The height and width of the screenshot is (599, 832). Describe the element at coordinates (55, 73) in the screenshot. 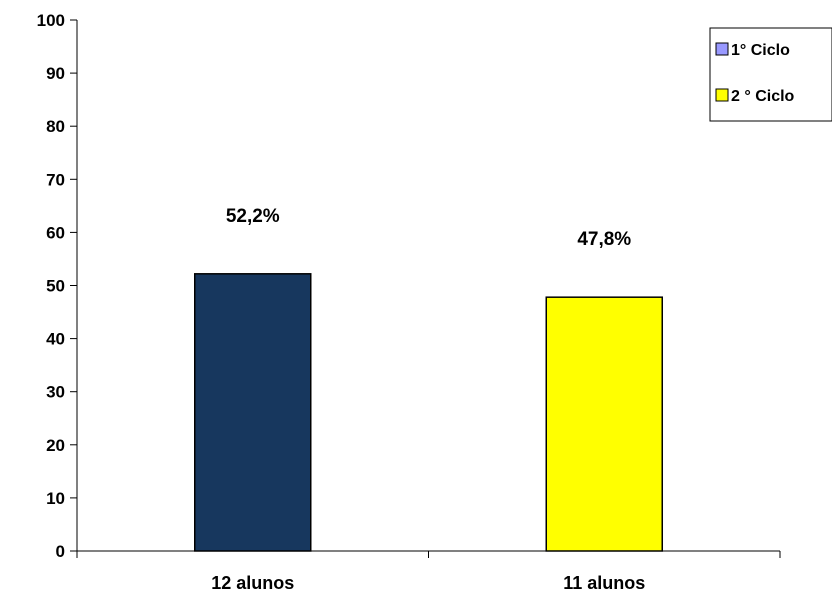

I see `y-tick-label: 90` at that location.